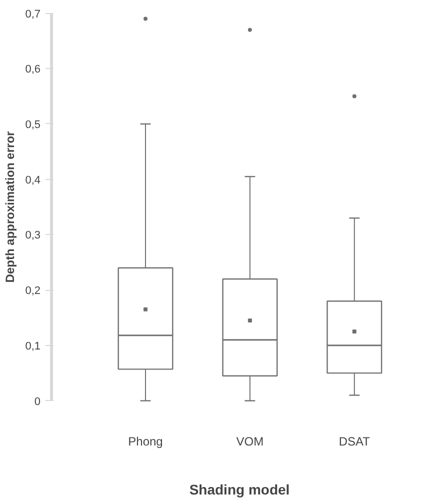  What do you see at coordinates (33, 291) in the screenshot?
I see `y-tick-label: 0,2` at bounding box center [33, 291].